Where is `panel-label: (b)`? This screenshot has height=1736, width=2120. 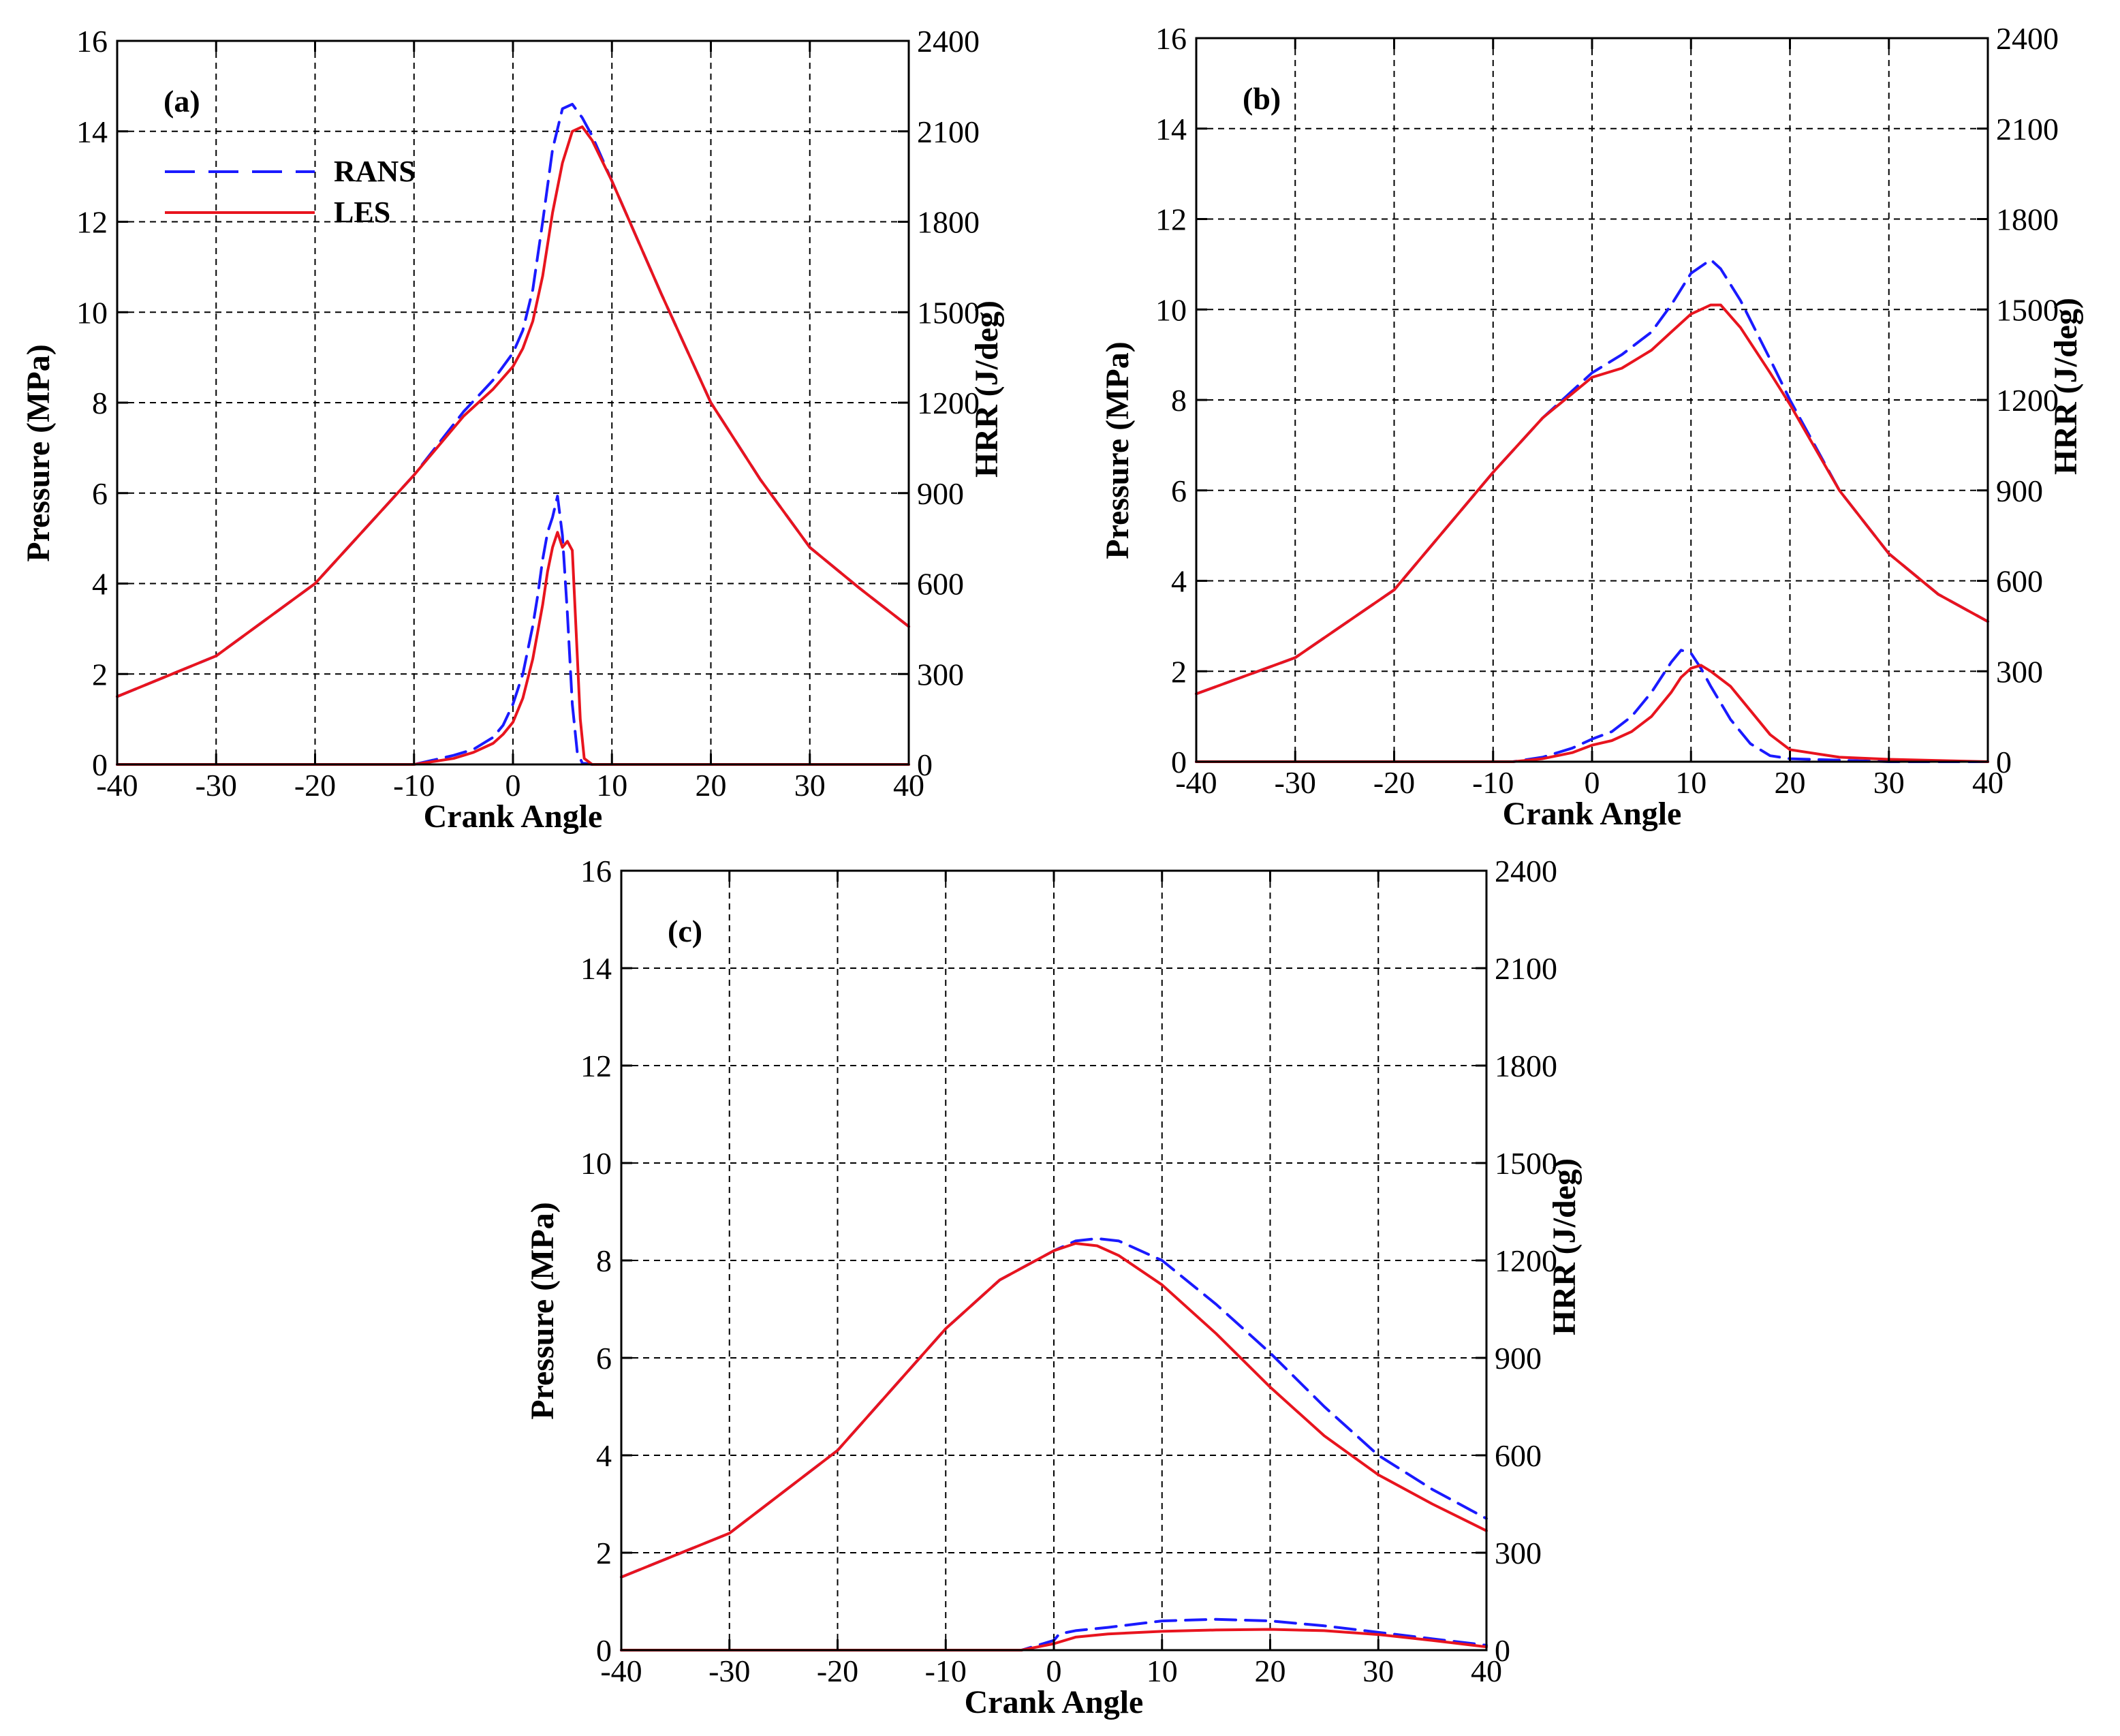
panel-label: (b) is located at coordinates (1262, 98).